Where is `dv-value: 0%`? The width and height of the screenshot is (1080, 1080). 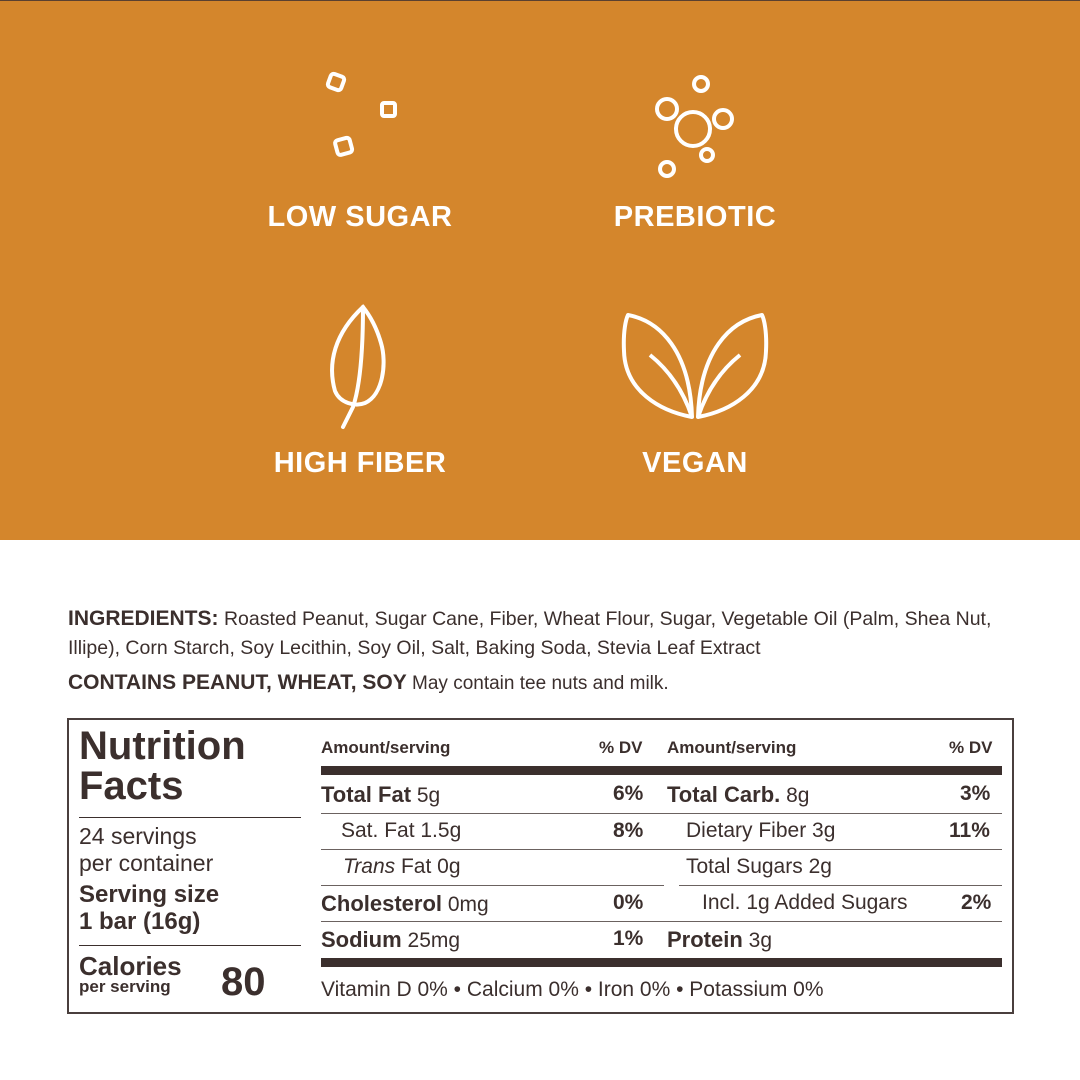
dv-value: 0% is located at coordinates (628, 902).